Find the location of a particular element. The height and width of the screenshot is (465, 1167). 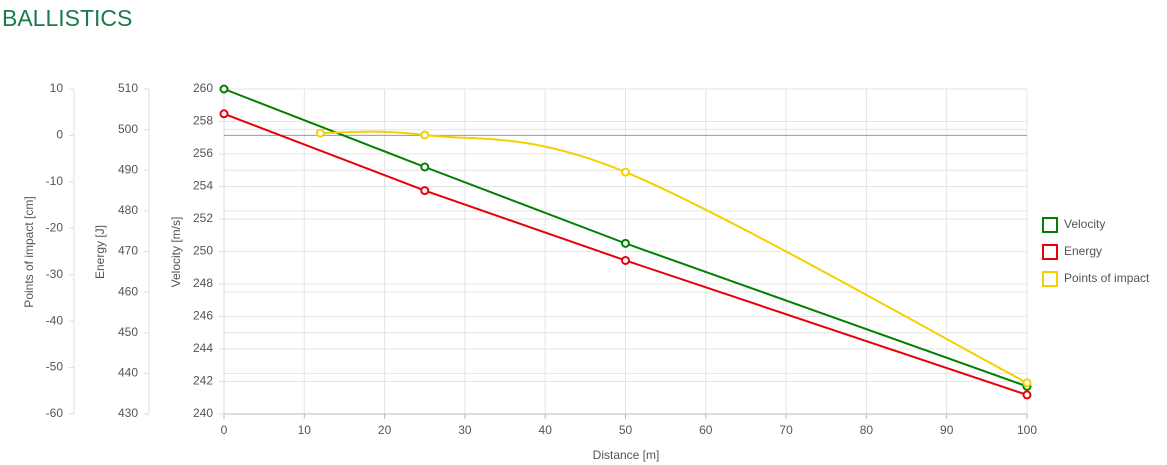

x-tick-label: 100 is located at coordinates (1027, 430).